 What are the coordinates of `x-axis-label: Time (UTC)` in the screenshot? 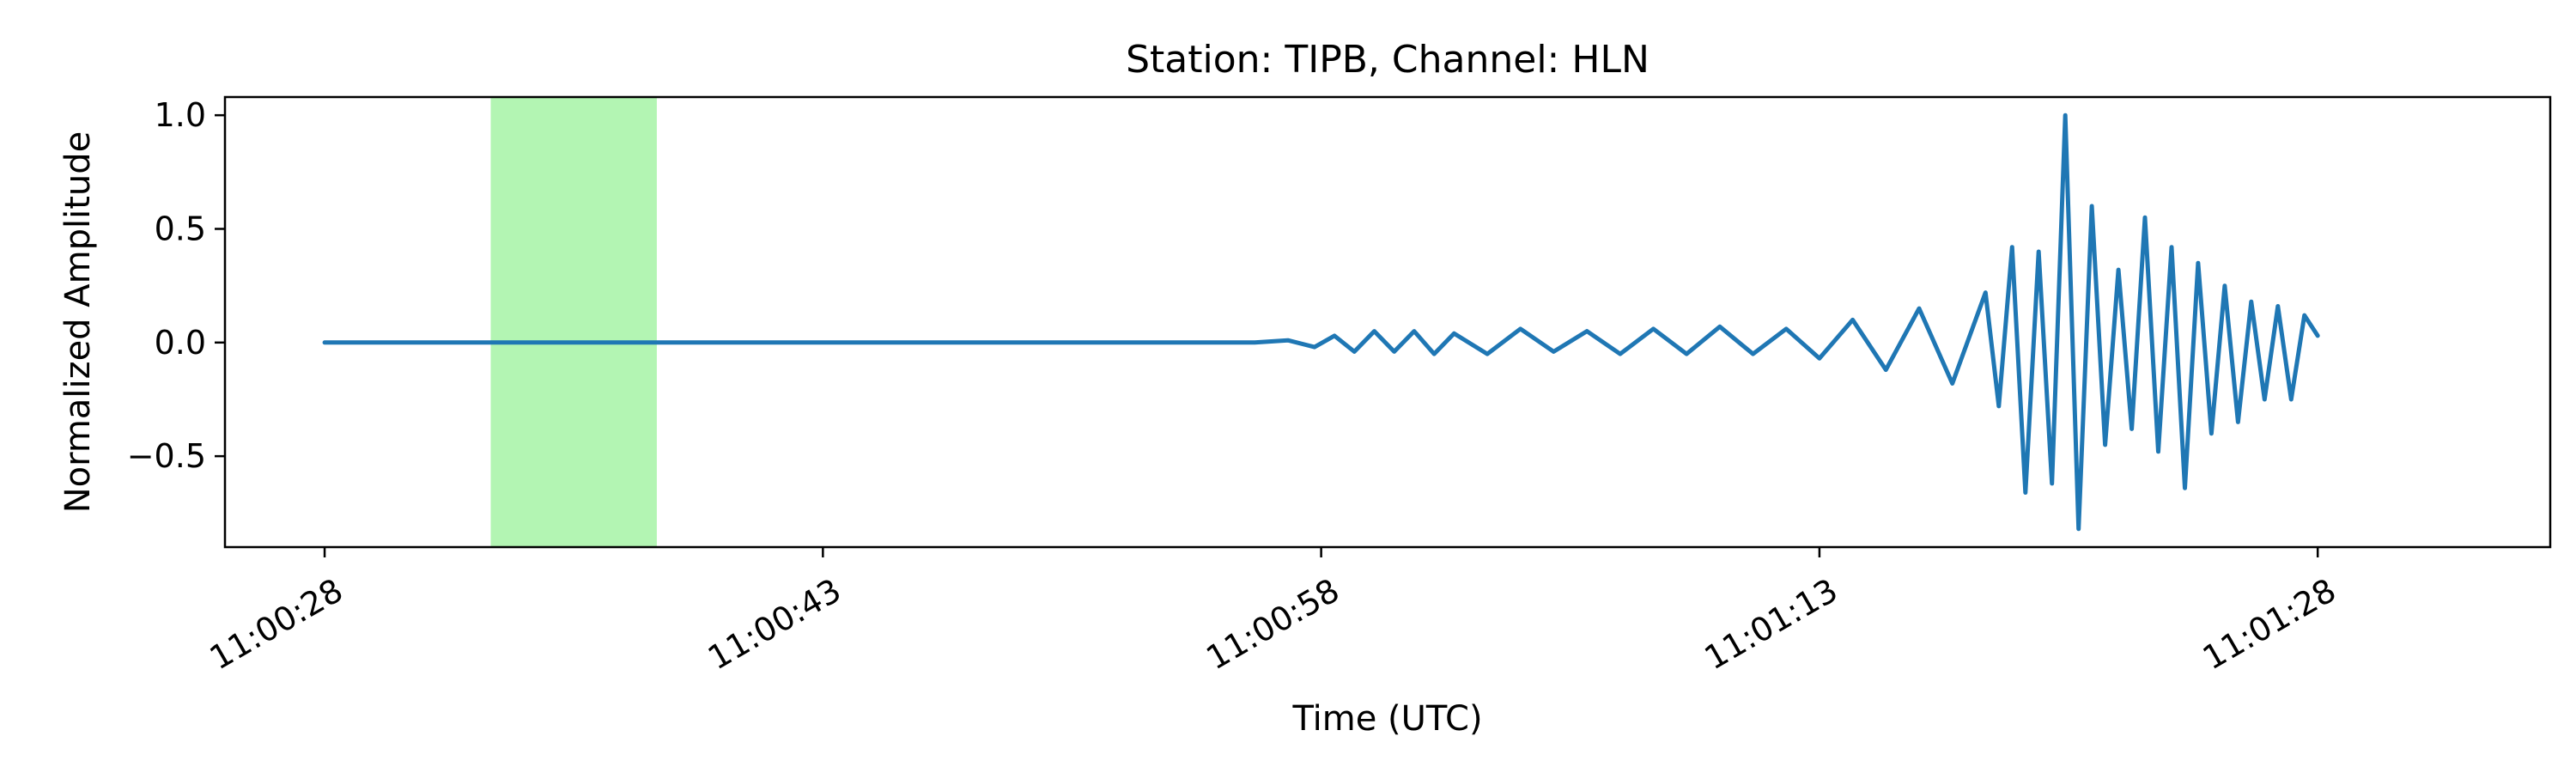 It's located at (1386, 719).